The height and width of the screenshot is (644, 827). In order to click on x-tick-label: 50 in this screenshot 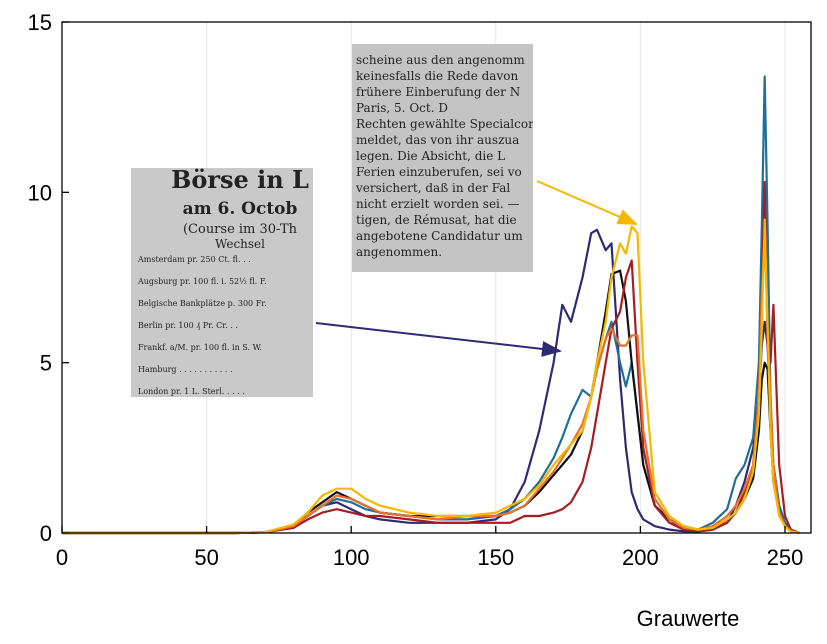, I will do `click(206, 557)`.